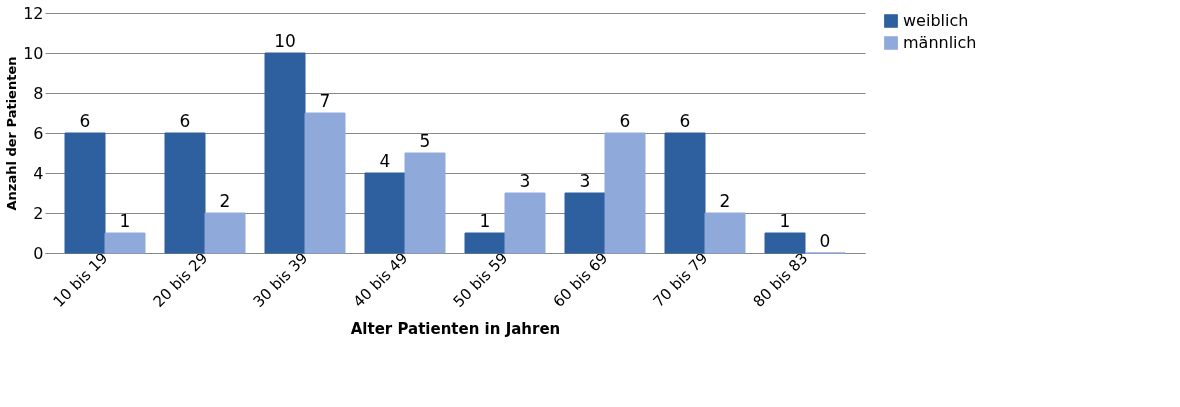 This screenshot has height=407, width=1180. Describe the element at coordinates (33, 53) in the screenshot. I see `y-tick-label: 10` at that location.